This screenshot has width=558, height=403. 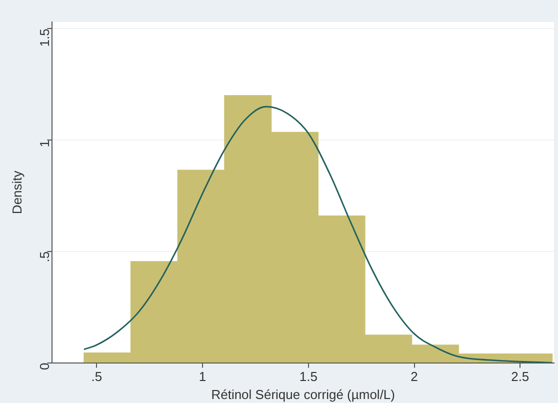 What do you see at coordinates (44, 366) in the screenshot?
I see `y-tick-label: 0` at bounding box center [44, 366].